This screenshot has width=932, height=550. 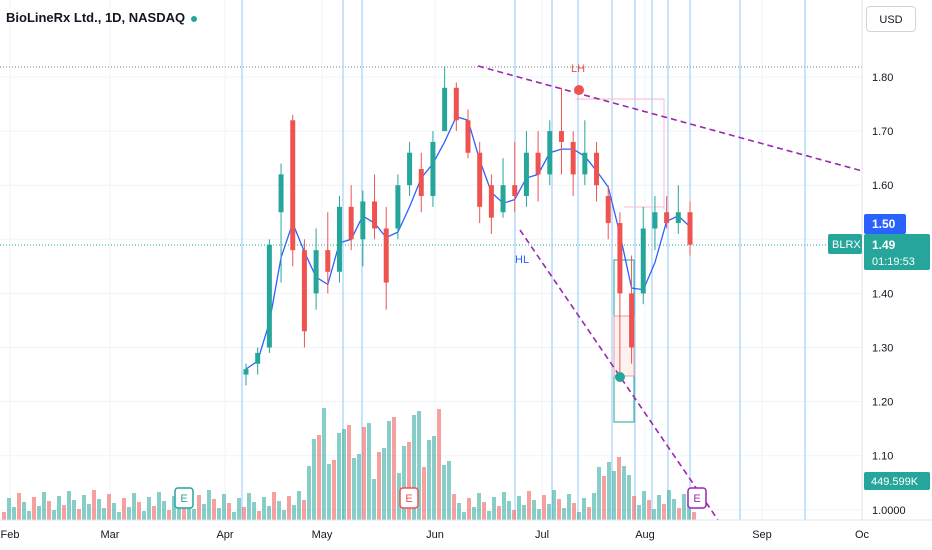 I want to click on earnings-letter: E, so click(x=183, y=499).